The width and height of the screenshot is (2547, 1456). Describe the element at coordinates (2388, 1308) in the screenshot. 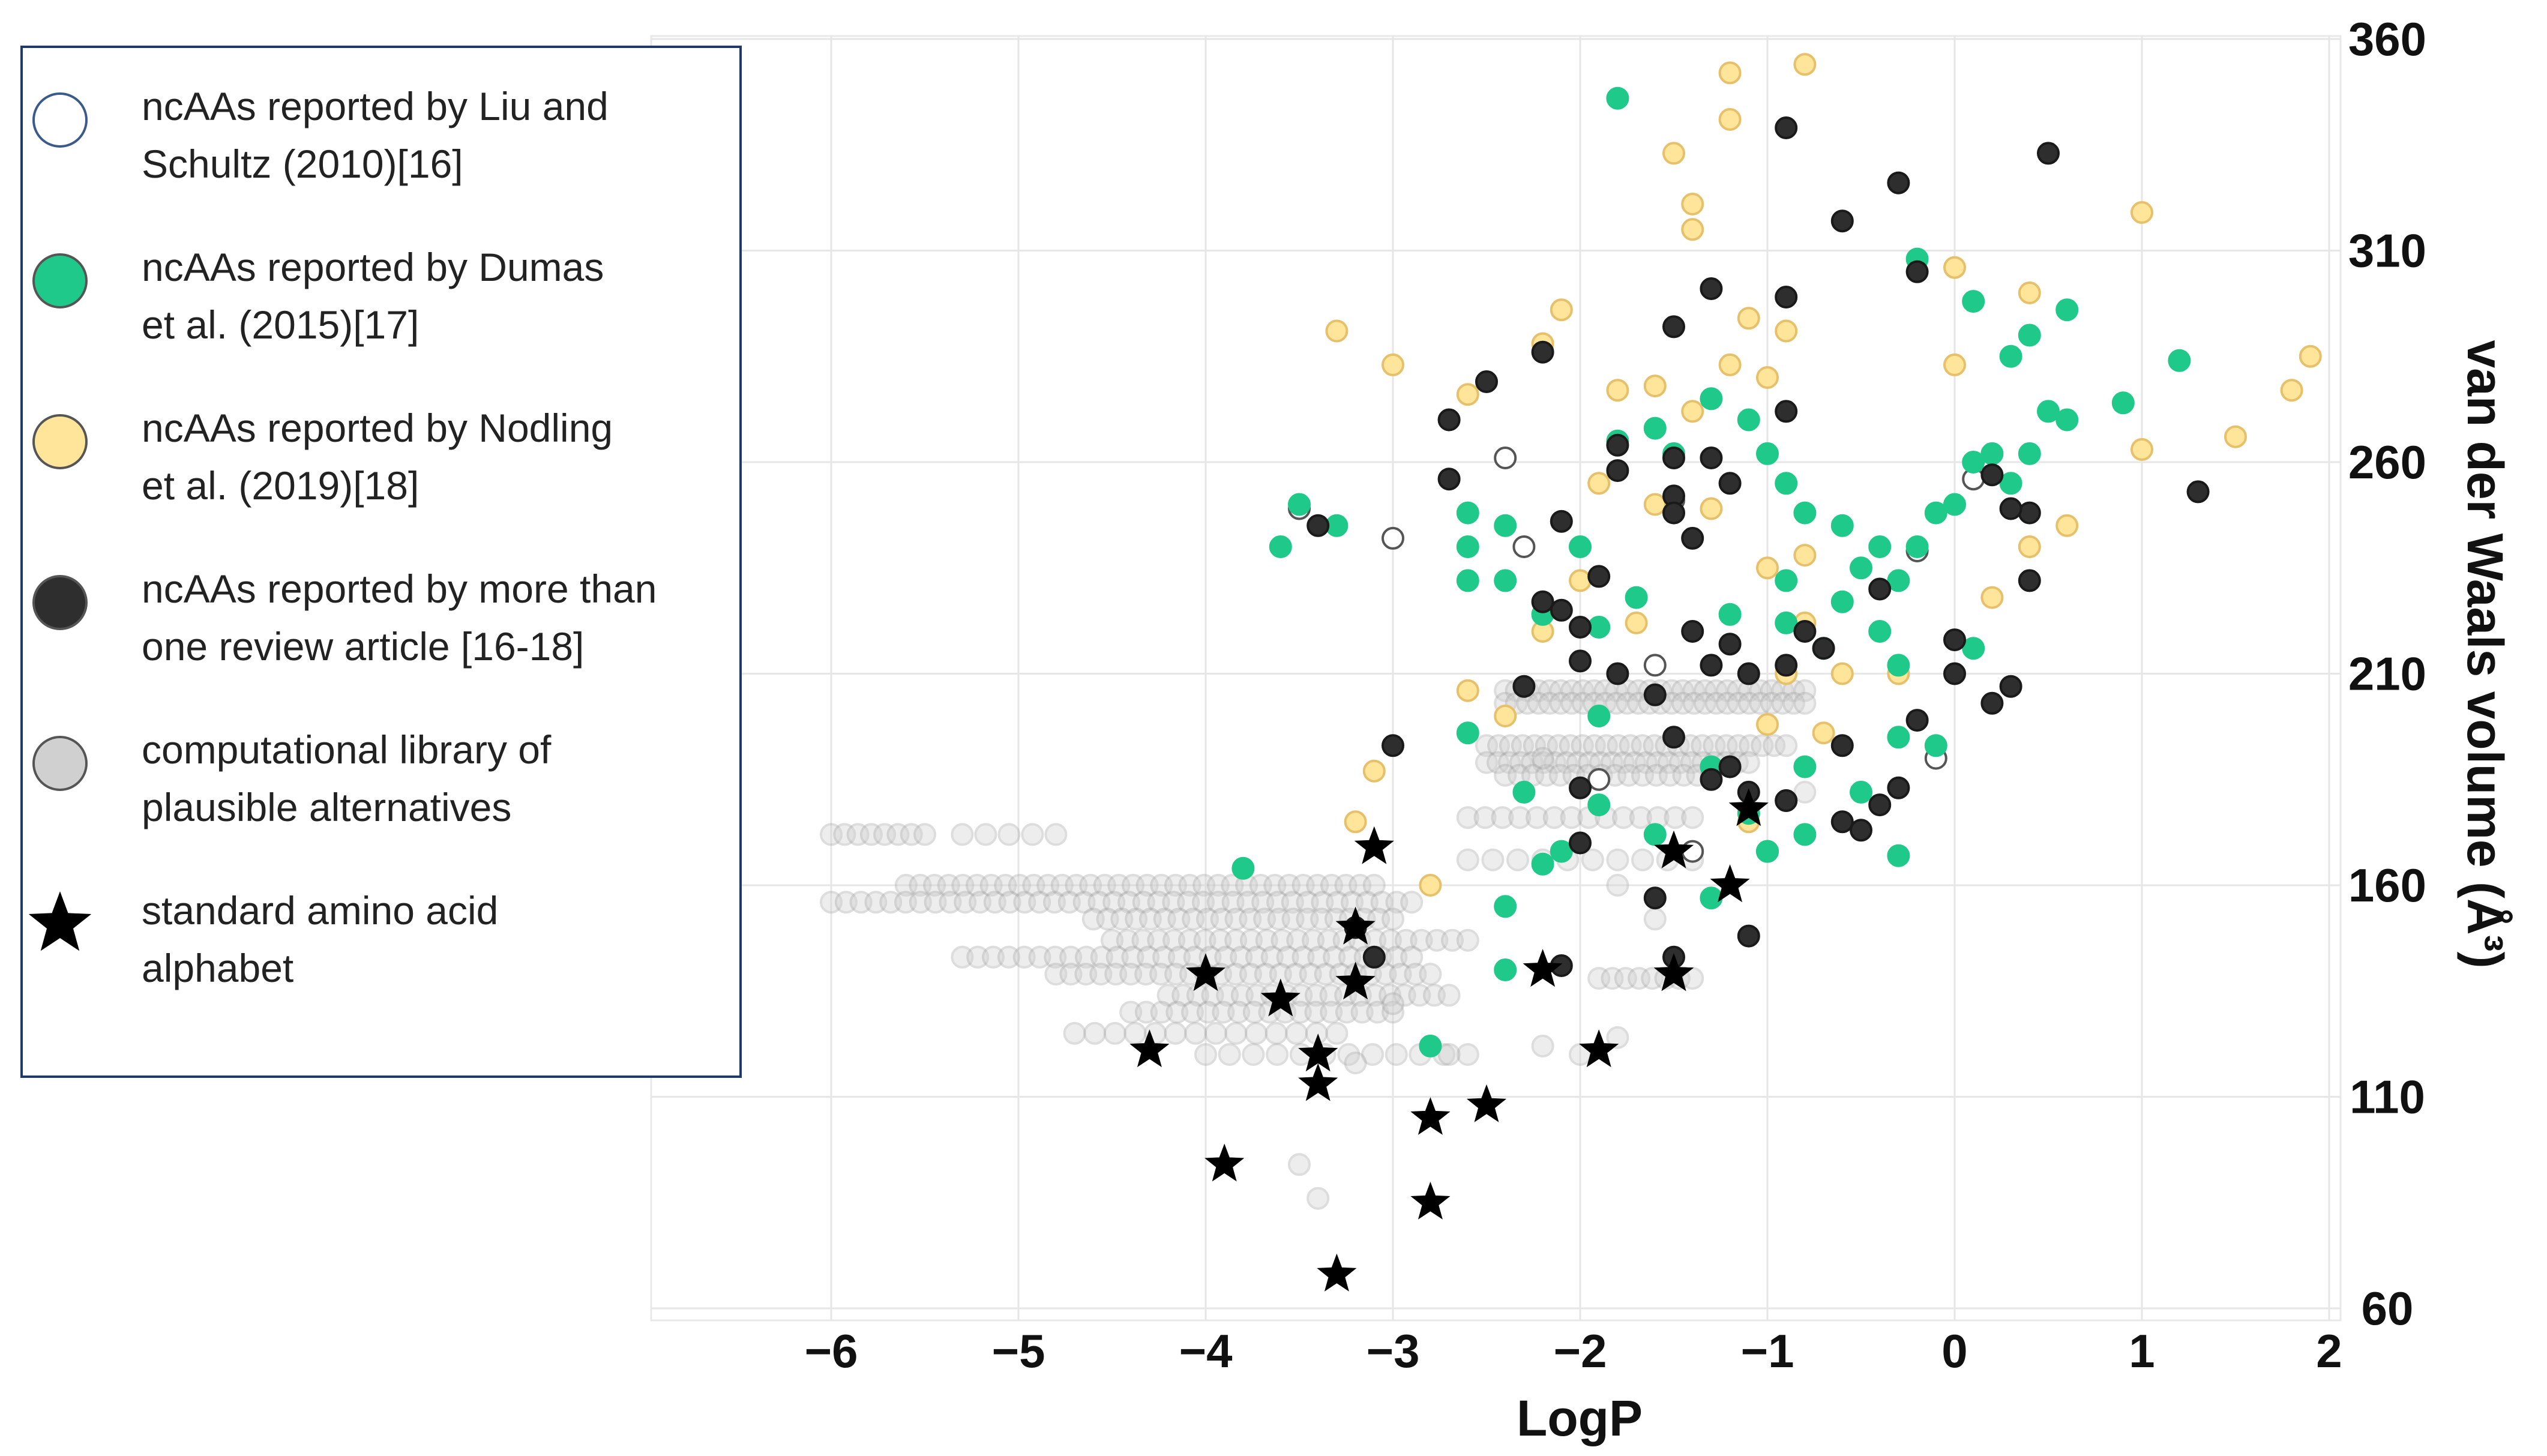

I see `y-tick-label: 60` at that location.